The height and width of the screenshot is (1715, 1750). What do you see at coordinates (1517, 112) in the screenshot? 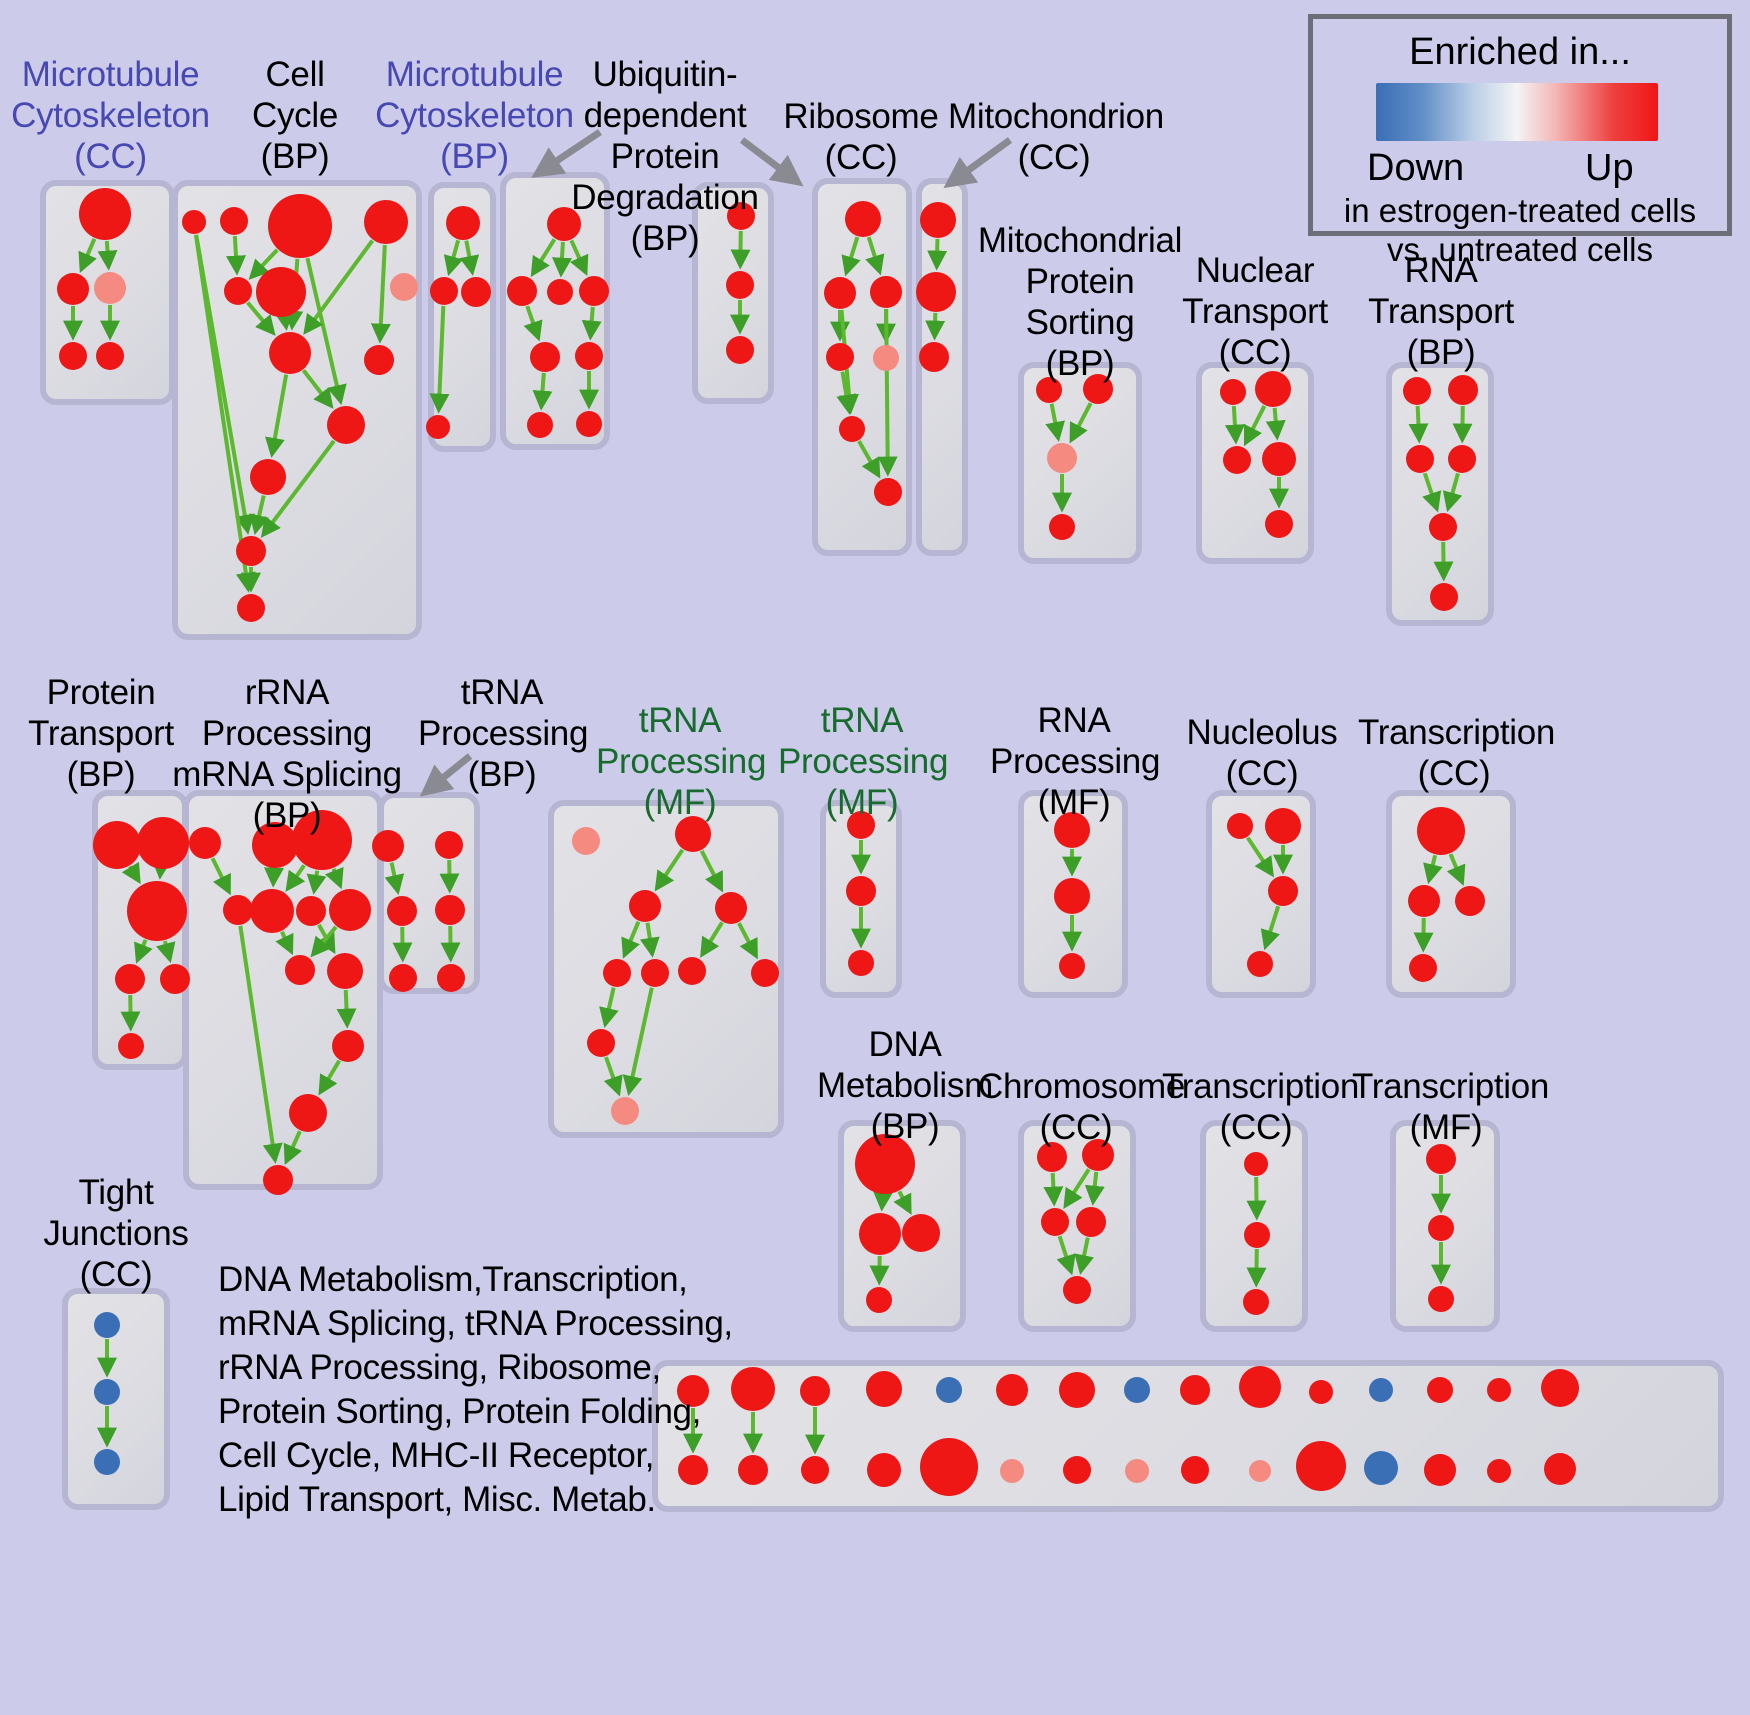
I see `legend-color-gradient` at bounding box center [1517, 112].